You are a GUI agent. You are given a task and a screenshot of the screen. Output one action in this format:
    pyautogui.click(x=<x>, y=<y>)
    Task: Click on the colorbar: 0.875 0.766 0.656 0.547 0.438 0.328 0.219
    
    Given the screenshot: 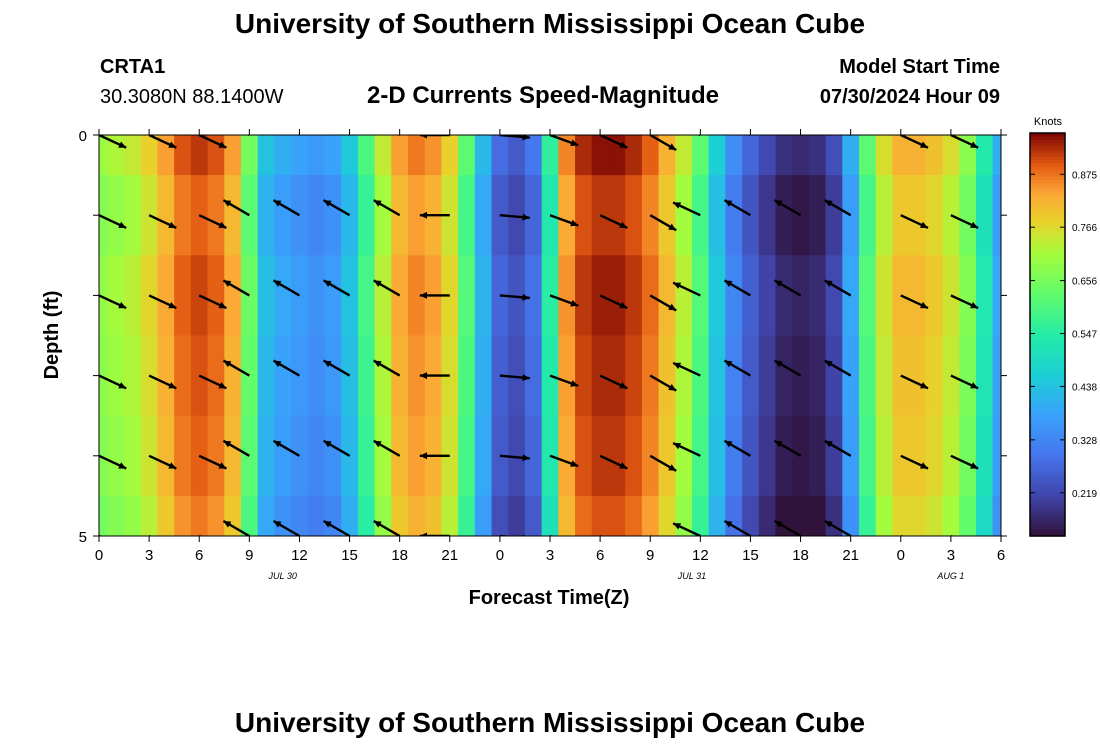 What is the action you would take?
    pyautogui.click(x=1063, y=334)
    